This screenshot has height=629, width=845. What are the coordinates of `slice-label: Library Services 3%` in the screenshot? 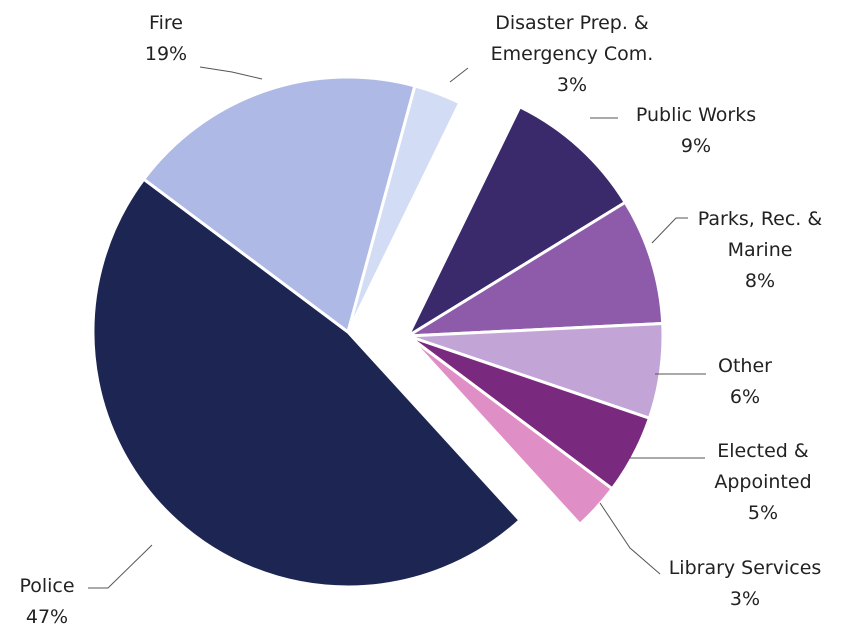 It's located at (745, 583).